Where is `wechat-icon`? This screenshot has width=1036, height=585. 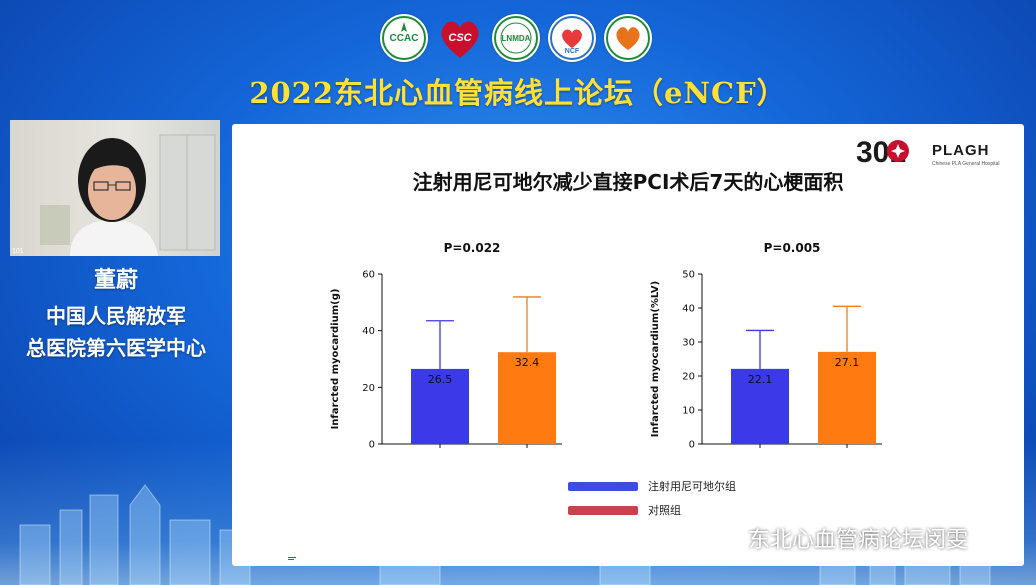
wechat-icon is located at coordinates (727, 538).